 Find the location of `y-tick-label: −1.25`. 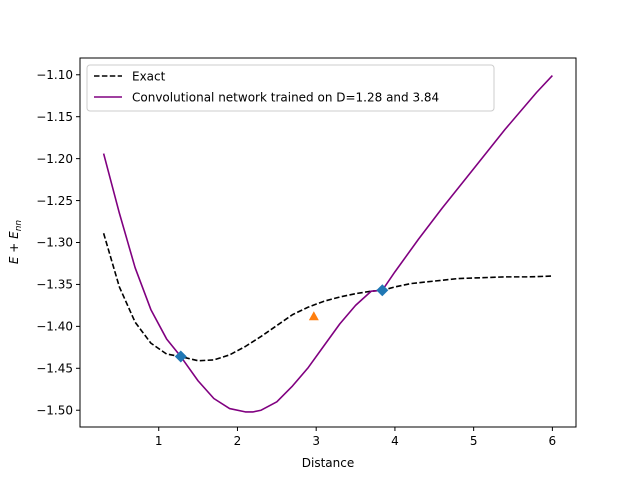

y-tick-label: −1.25 is located at coordinates (54, 201).